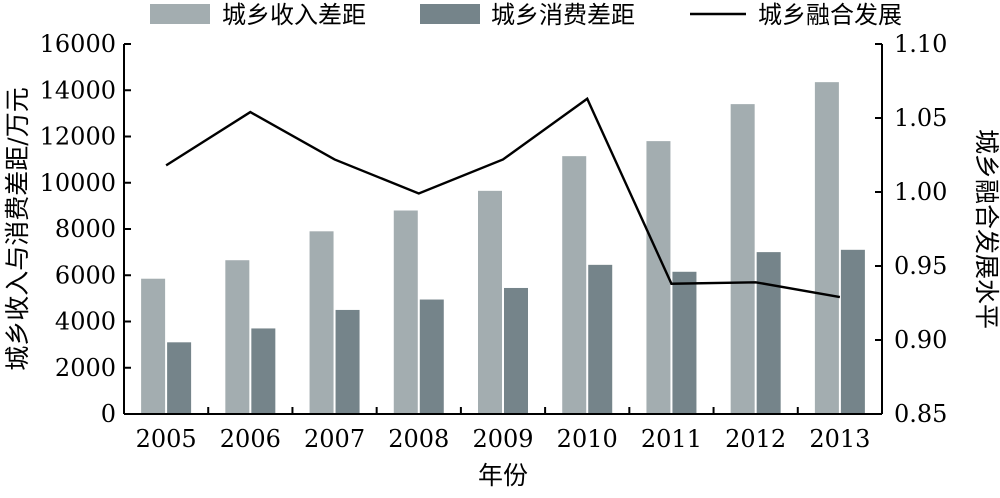 The width and height of the screenshot is (1000, 498). Describe the element at coordinates (658, 277) in the screenshot. I see `bar-1-2011` at that location.